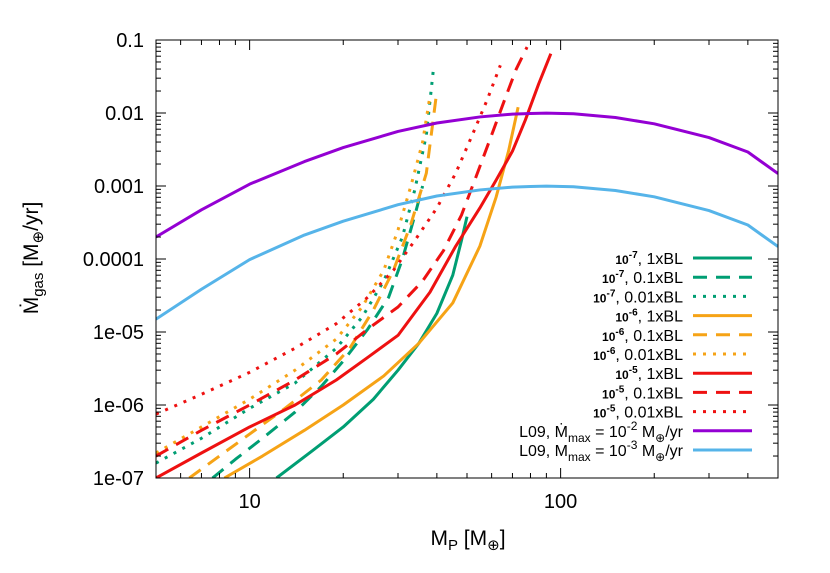 The width and height of the screenshot is (830, 573). I want to click on legend-label-5: 10-6, 0.1xBL, so click(642, 336).